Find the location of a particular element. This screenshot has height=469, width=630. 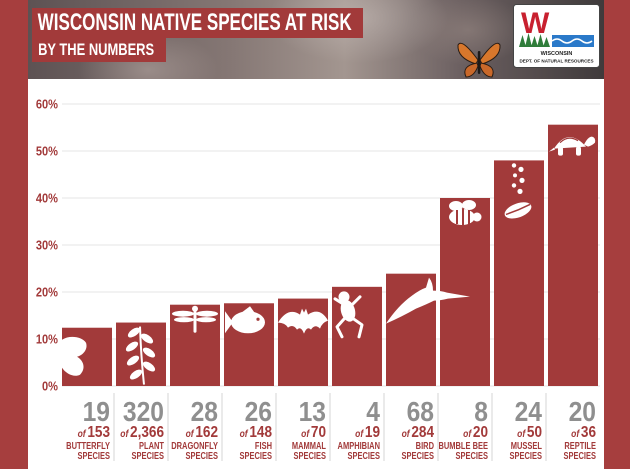

bar-bumble-bee is located at coordinates (465, 292).